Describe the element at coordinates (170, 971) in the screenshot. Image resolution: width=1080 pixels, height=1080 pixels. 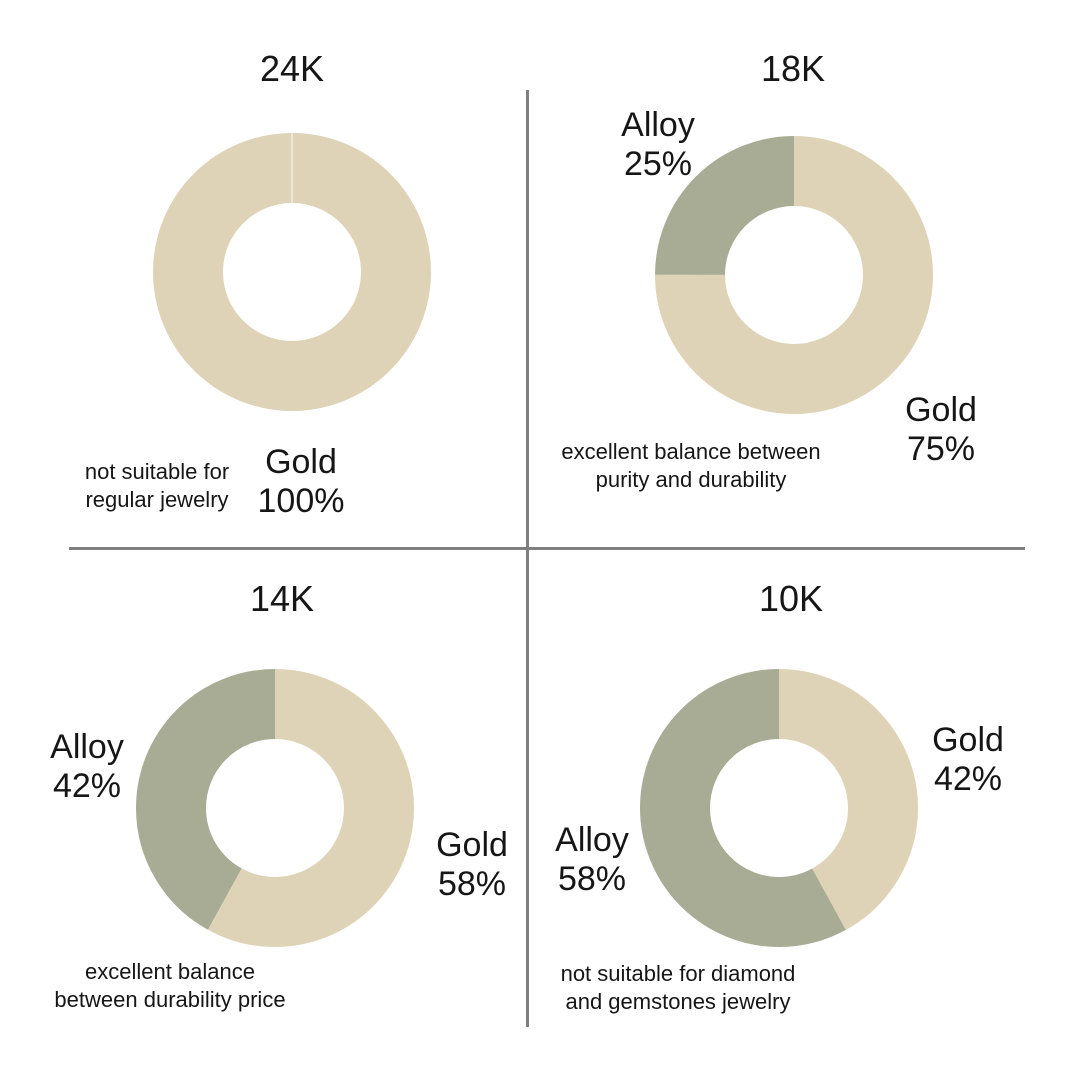
I see `note-line: excellent balance` at that location.